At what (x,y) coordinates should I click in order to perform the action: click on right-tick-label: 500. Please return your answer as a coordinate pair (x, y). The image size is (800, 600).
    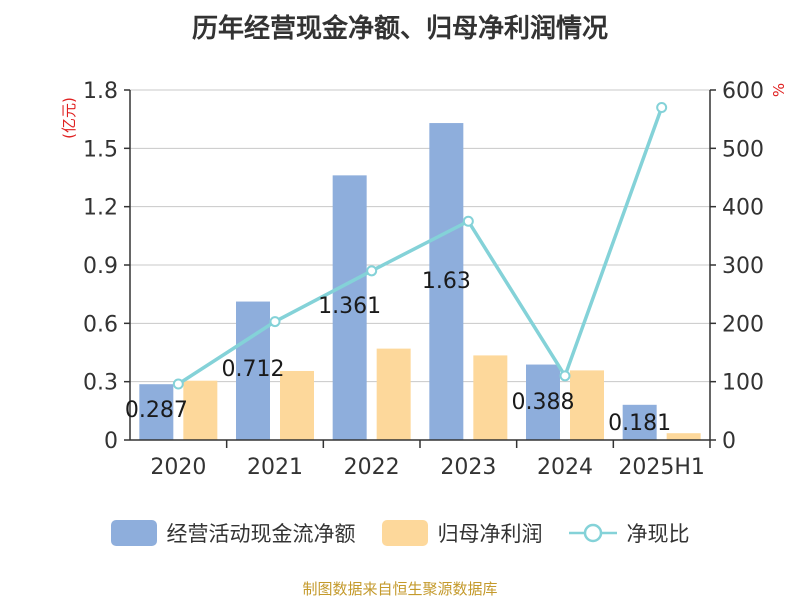
    Looking at the image, I should click on (743, 149).